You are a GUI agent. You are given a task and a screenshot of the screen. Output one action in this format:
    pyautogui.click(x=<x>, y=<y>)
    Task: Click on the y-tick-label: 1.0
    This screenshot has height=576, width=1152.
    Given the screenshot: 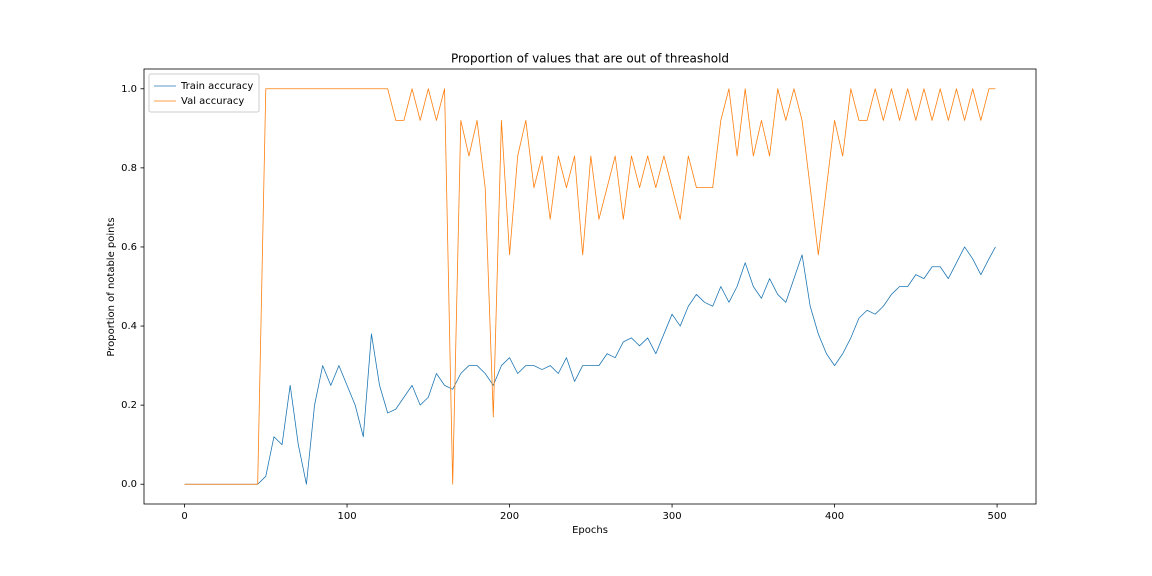 What is the action you would take?
    pyautogui.click(x=129, y=89)
    